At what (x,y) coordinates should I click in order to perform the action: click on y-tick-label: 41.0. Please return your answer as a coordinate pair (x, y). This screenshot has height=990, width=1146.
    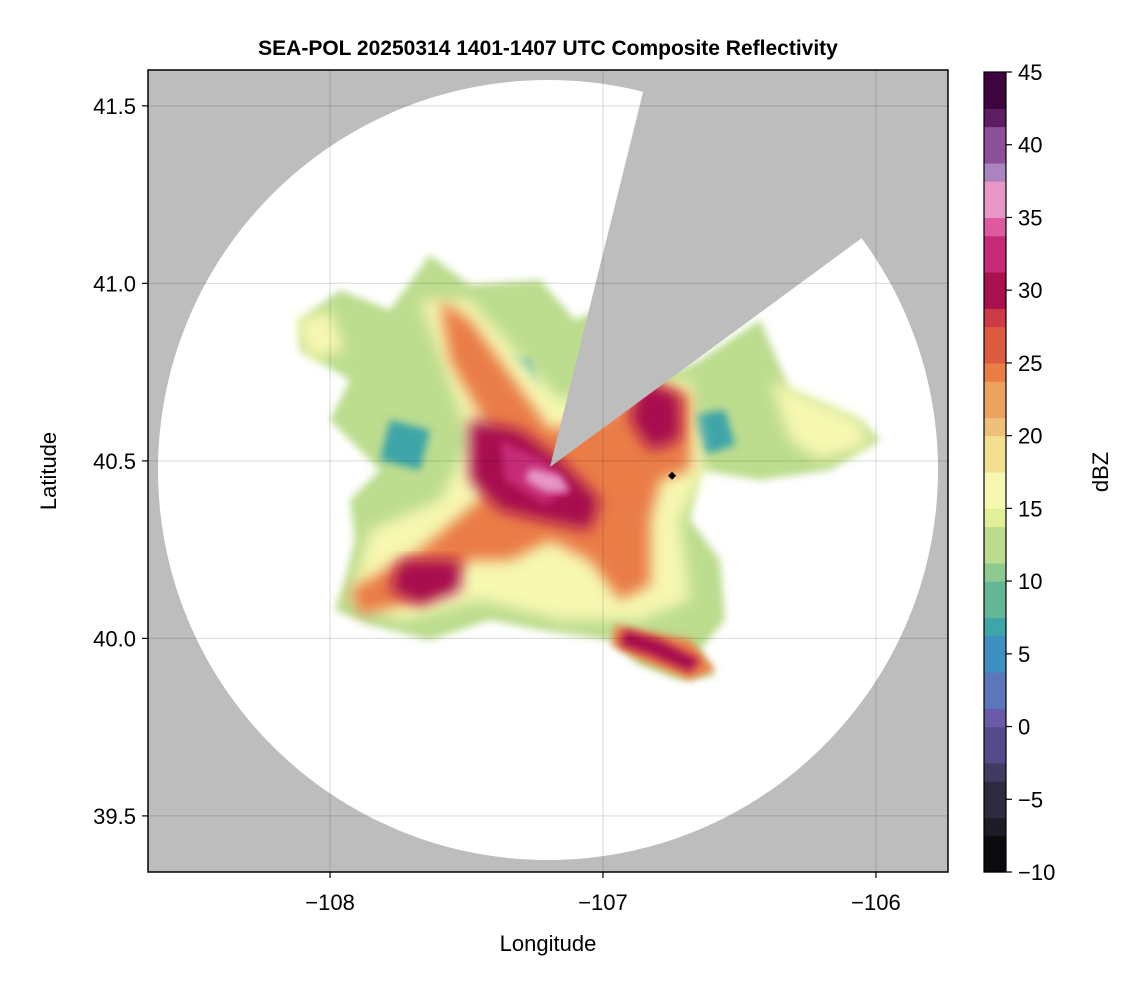
    Looking at the image, I should click on (114, 283).